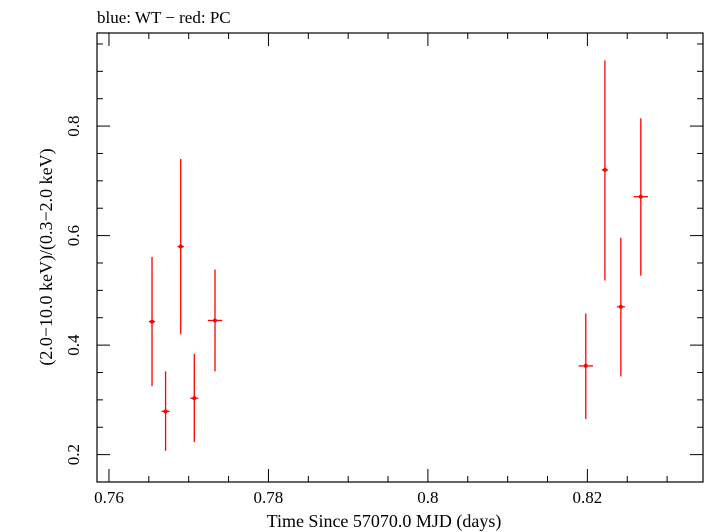 Image resolution: width=705 pixels, height=532 pixels. I want to click on x-tick-label: 0.78, so click(269, 497).